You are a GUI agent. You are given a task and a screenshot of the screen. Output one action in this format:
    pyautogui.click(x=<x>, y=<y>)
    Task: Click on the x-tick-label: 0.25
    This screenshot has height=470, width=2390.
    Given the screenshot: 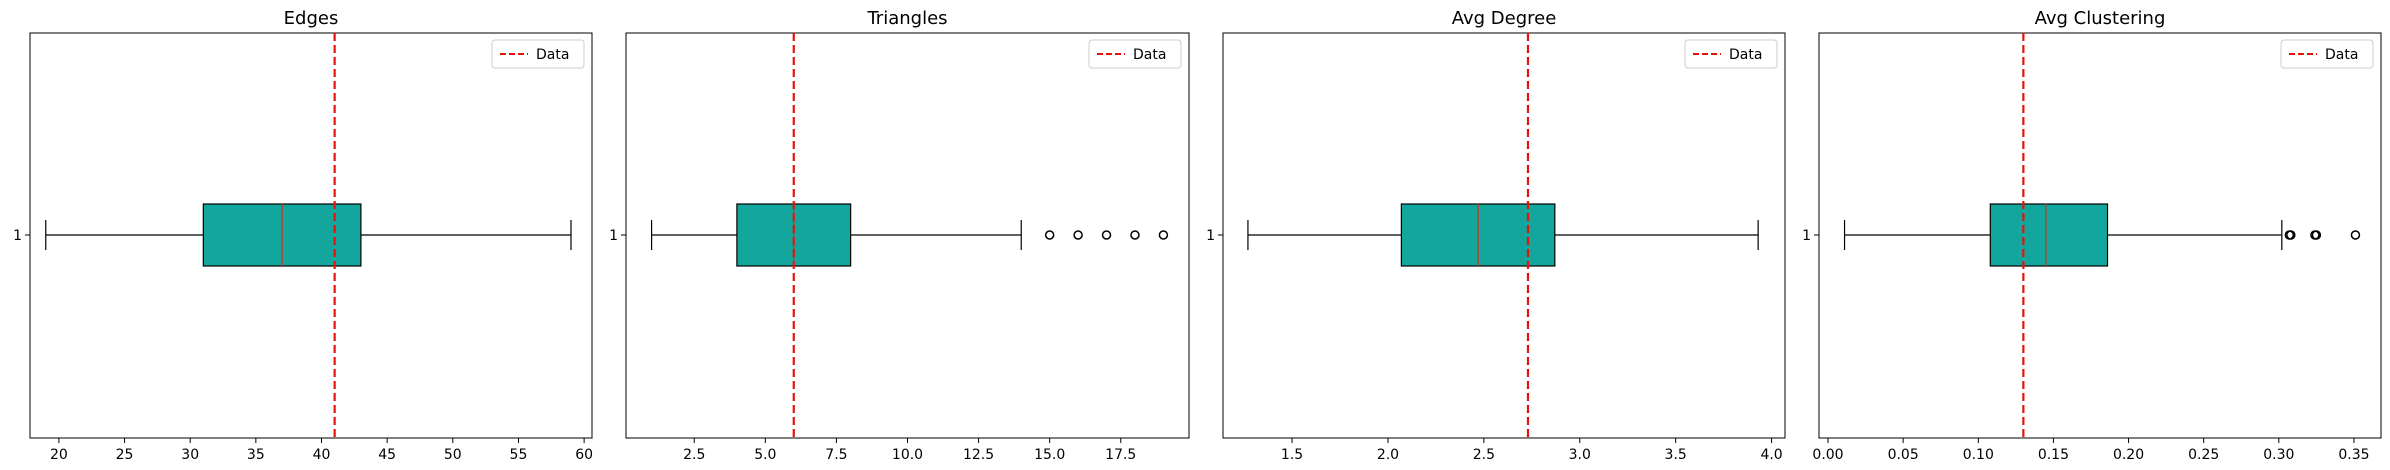 What is the action you would take?
    pyautogui.click(x=2203, y=455)
    